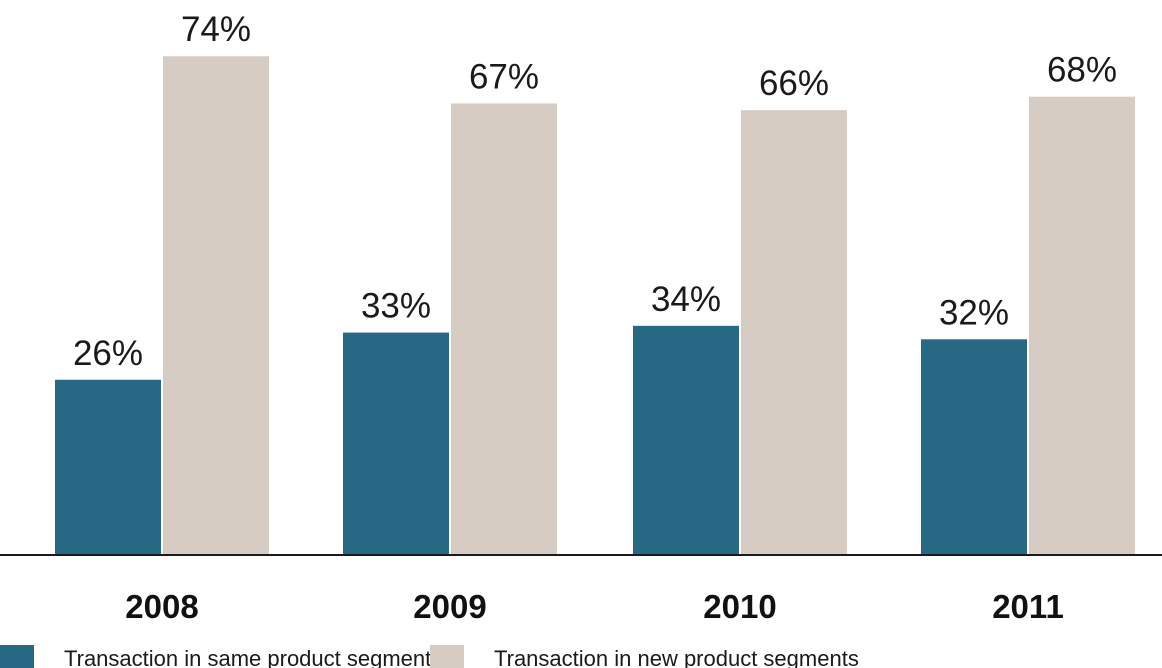  What do you see at coordinates (974, 447) in the screenshot?
I see `bar-same-segment-2011` at bounding box center [974, 447].